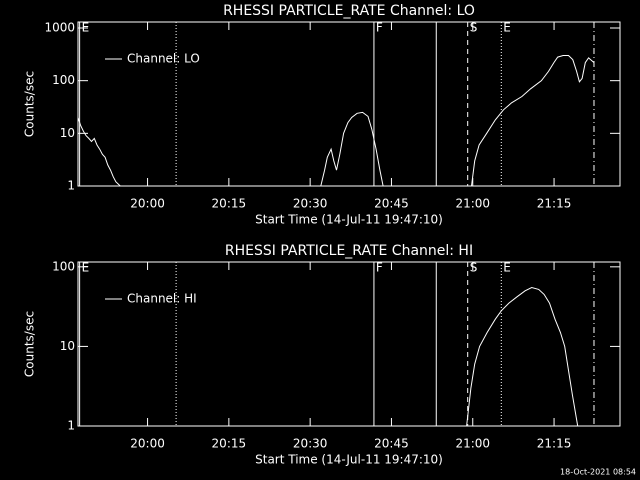 Image resolution: width=640 pixels, height=480 pixels. Describe the element at coordinates (598, 472) in the screenshot. I see `timestamp: 18-Oct-2021 08:54` at that location.